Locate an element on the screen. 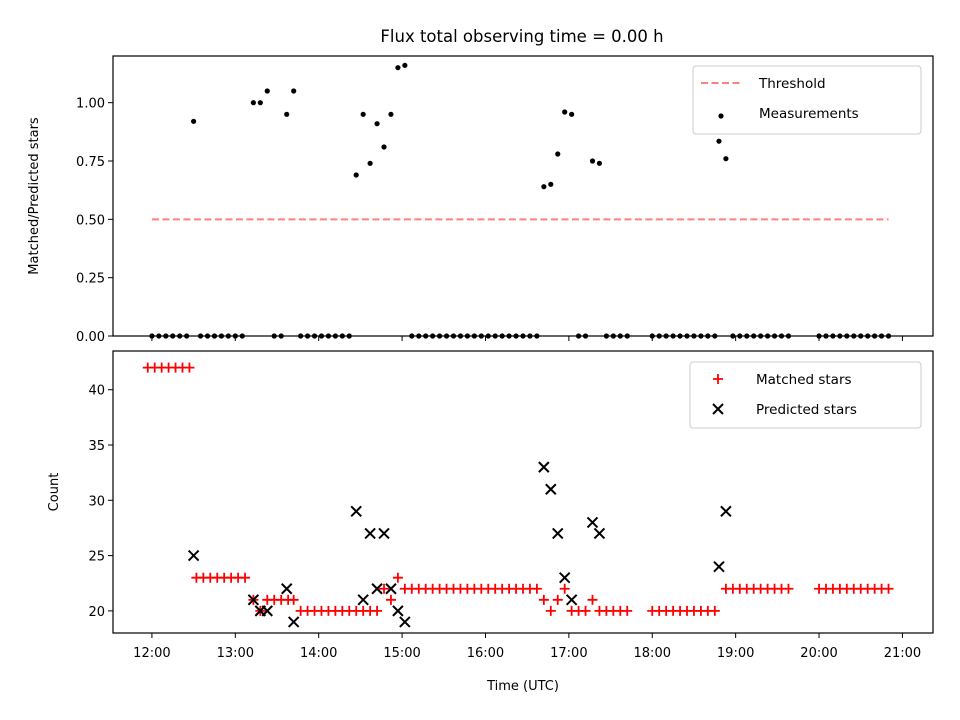  x-tick-label: 15:00 is located at coordinates (401, 653).